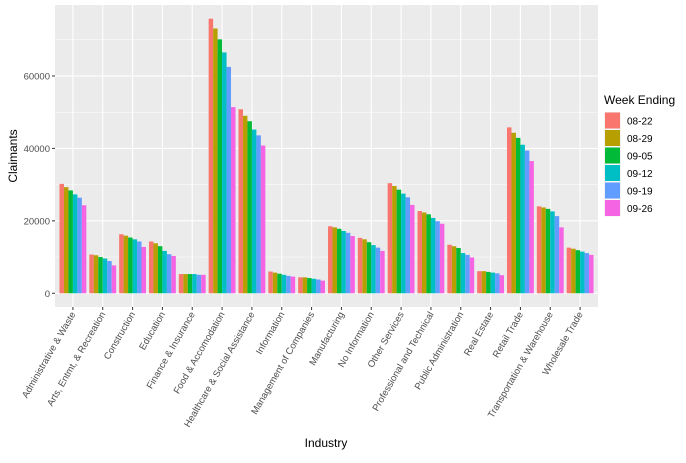 This screenshot has width=686, height=463. What do you see at coordinates (639, 100) in the screenshot?
I see `legend-title: Week Ending` at bounding box center [639, 100].